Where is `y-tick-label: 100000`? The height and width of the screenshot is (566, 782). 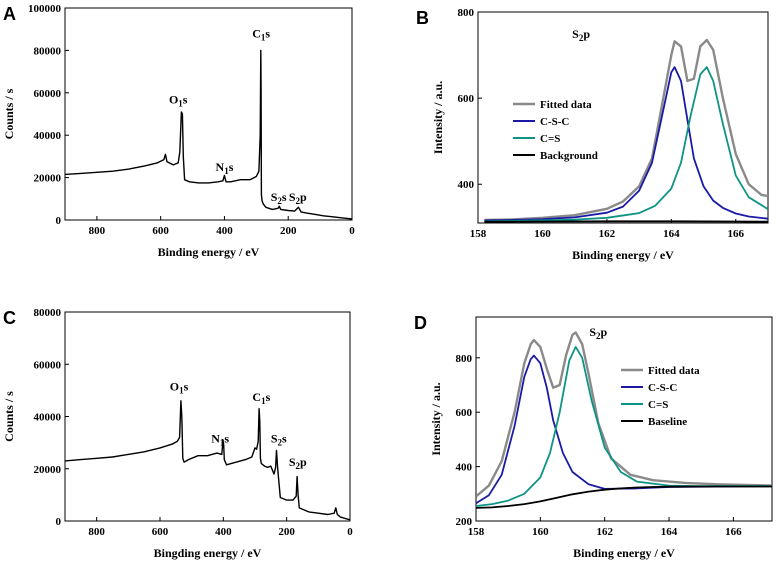 y-tick-label: 100000 is located at coordinates (45, 9).